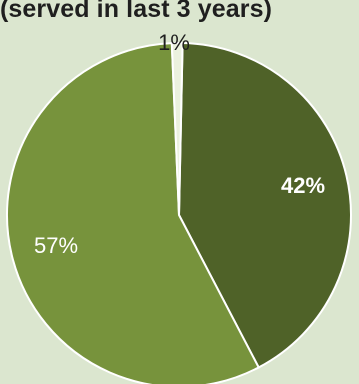  What do you see at coordinates (303, 185) in the screenshot?
I see `slice-label-42: 42%` at bounding box center [303, 185].